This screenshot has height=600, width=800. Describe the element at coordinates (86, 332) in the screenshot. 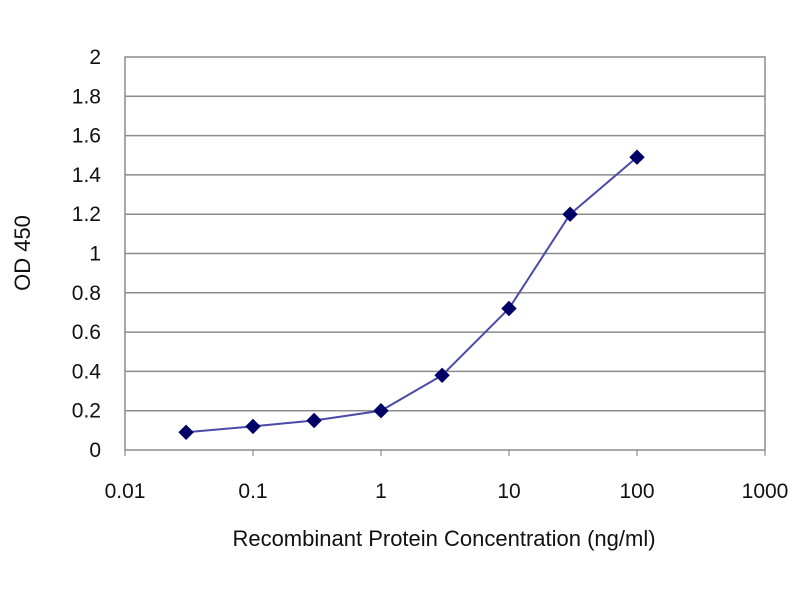

I see `y-tick-label: 0.6` at that location.